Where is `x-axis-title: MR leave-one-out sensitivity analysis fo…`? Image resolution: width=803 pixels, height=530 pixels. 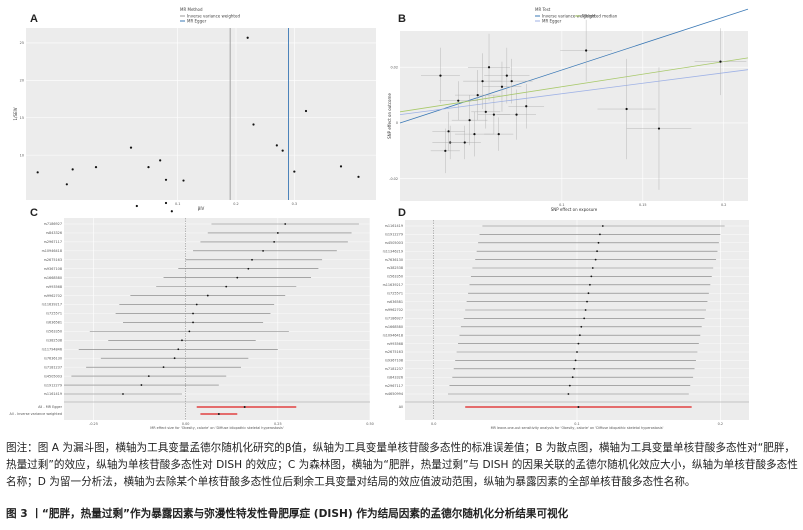
x-axis-title: MR leave-one-out sensitivity analysis fo… is located at coordinates (577, 428).